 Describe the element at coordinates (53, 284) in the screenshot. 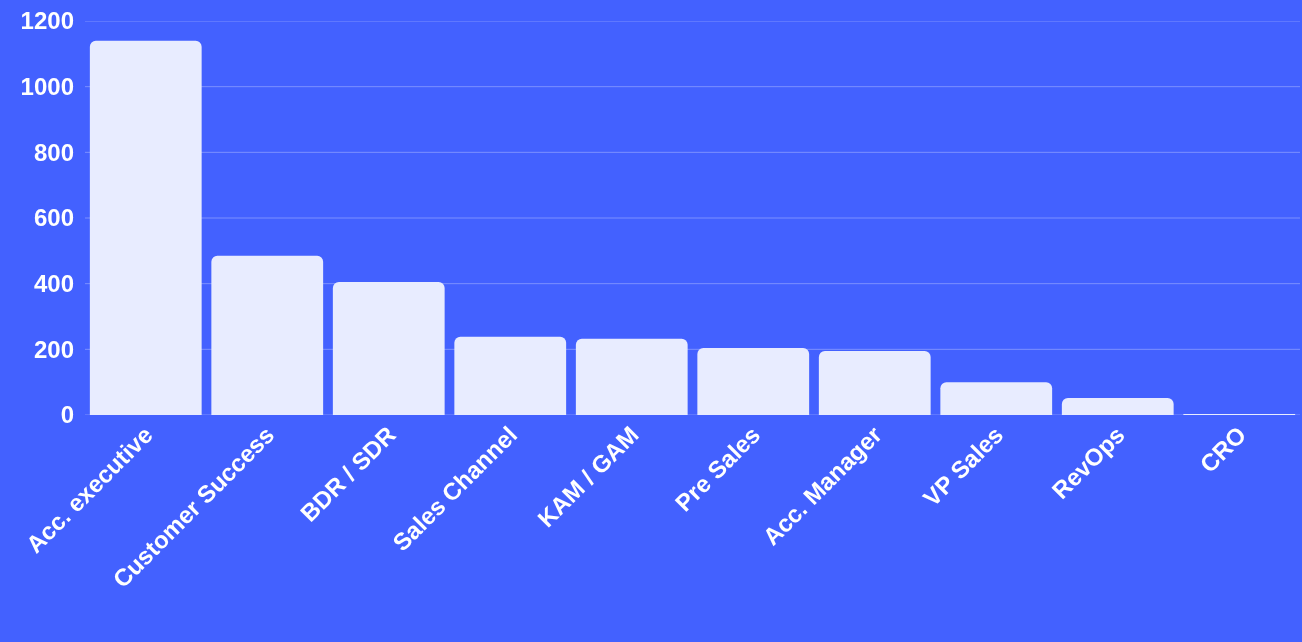

I see `y-tick-label: 400` at that location.